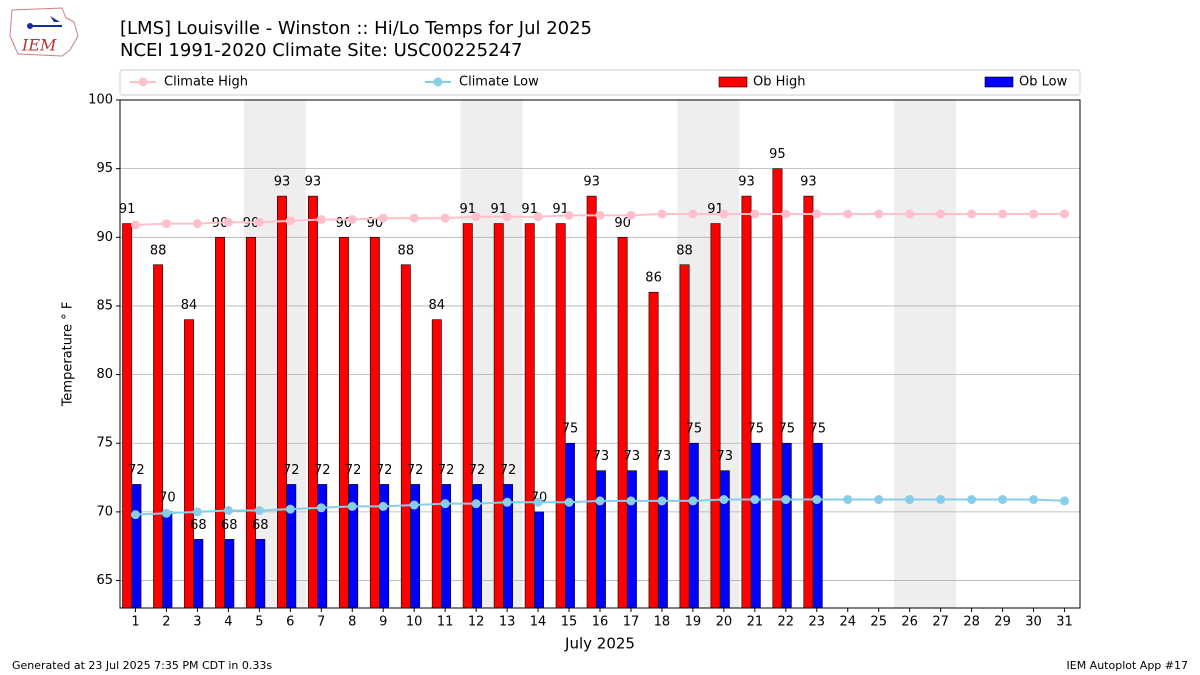 The image size is (1200, 675). Describe the element at coordinates (290, 622) in the screenshot. I see `x-tick-label: 6` at that location.